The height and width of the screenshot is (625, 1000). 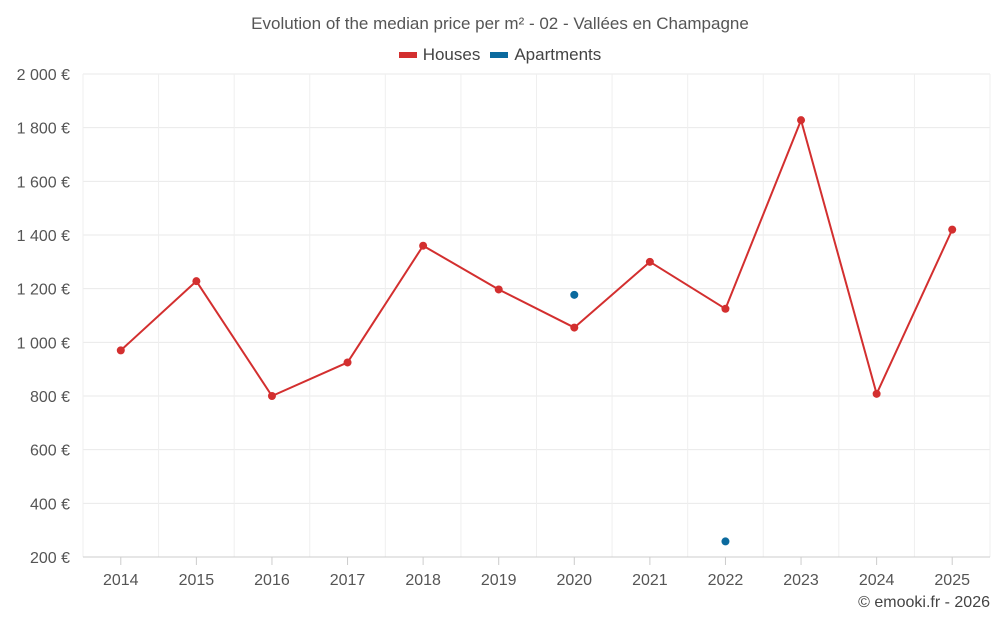 What do you see at coordinates (43, 290) in the screenshot?
I see `y-tick-label: 1 200 €` at bounding box center [43, 290].